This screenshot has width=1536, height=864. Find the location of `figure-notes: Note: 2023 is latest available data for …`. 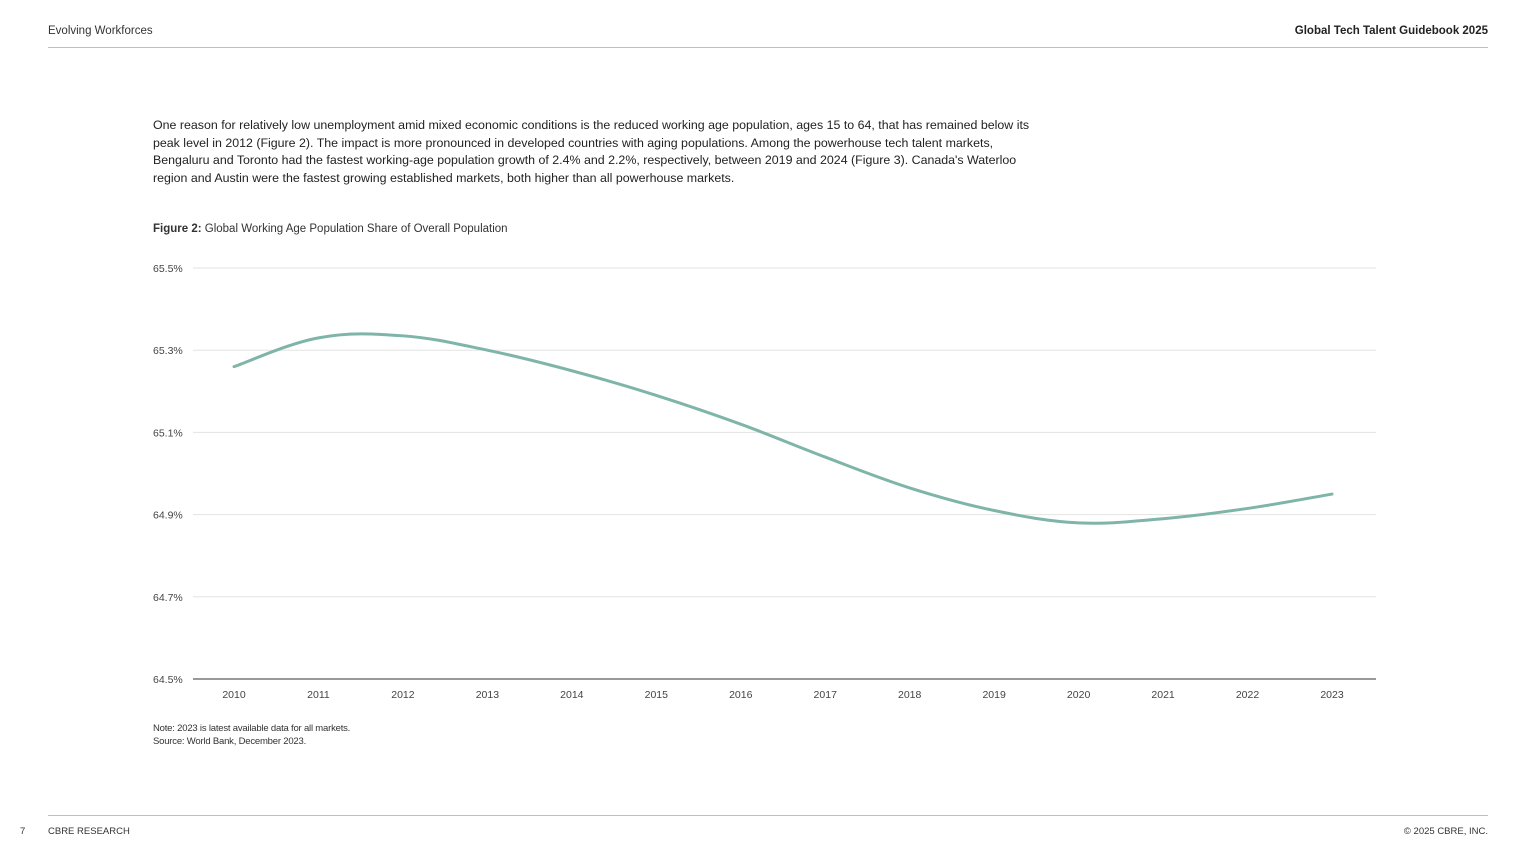

figure-notes: Note: 2023 is latest available data for … is located at coordinates (251, 735).